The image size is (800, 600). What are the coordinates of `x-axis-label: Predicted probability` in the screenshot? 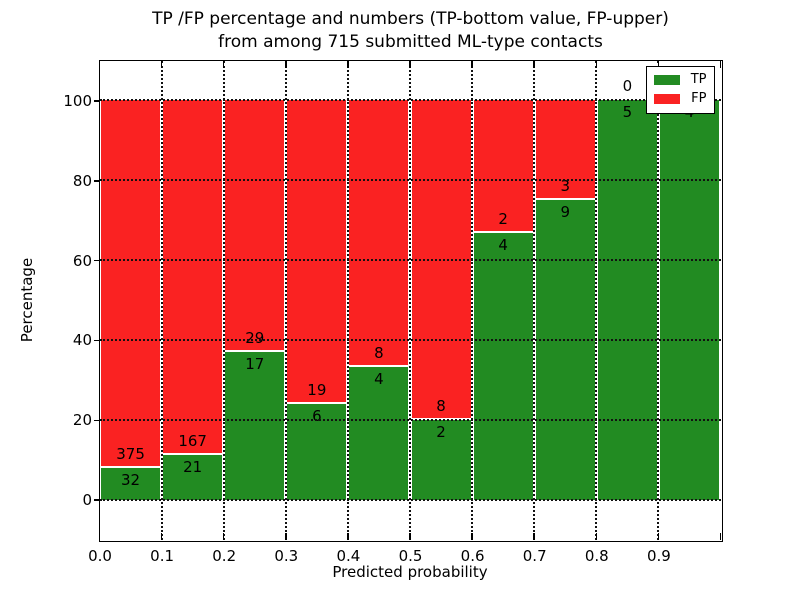 It's located at (410, 572).